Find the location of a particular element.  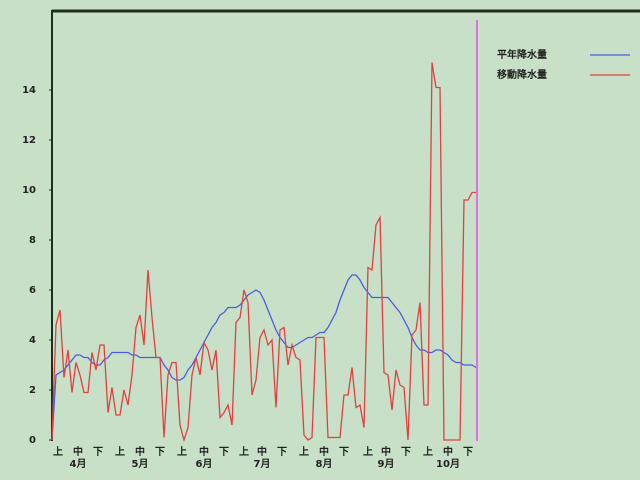

y-tick-label: 0 is located at coordinates (32, 440).